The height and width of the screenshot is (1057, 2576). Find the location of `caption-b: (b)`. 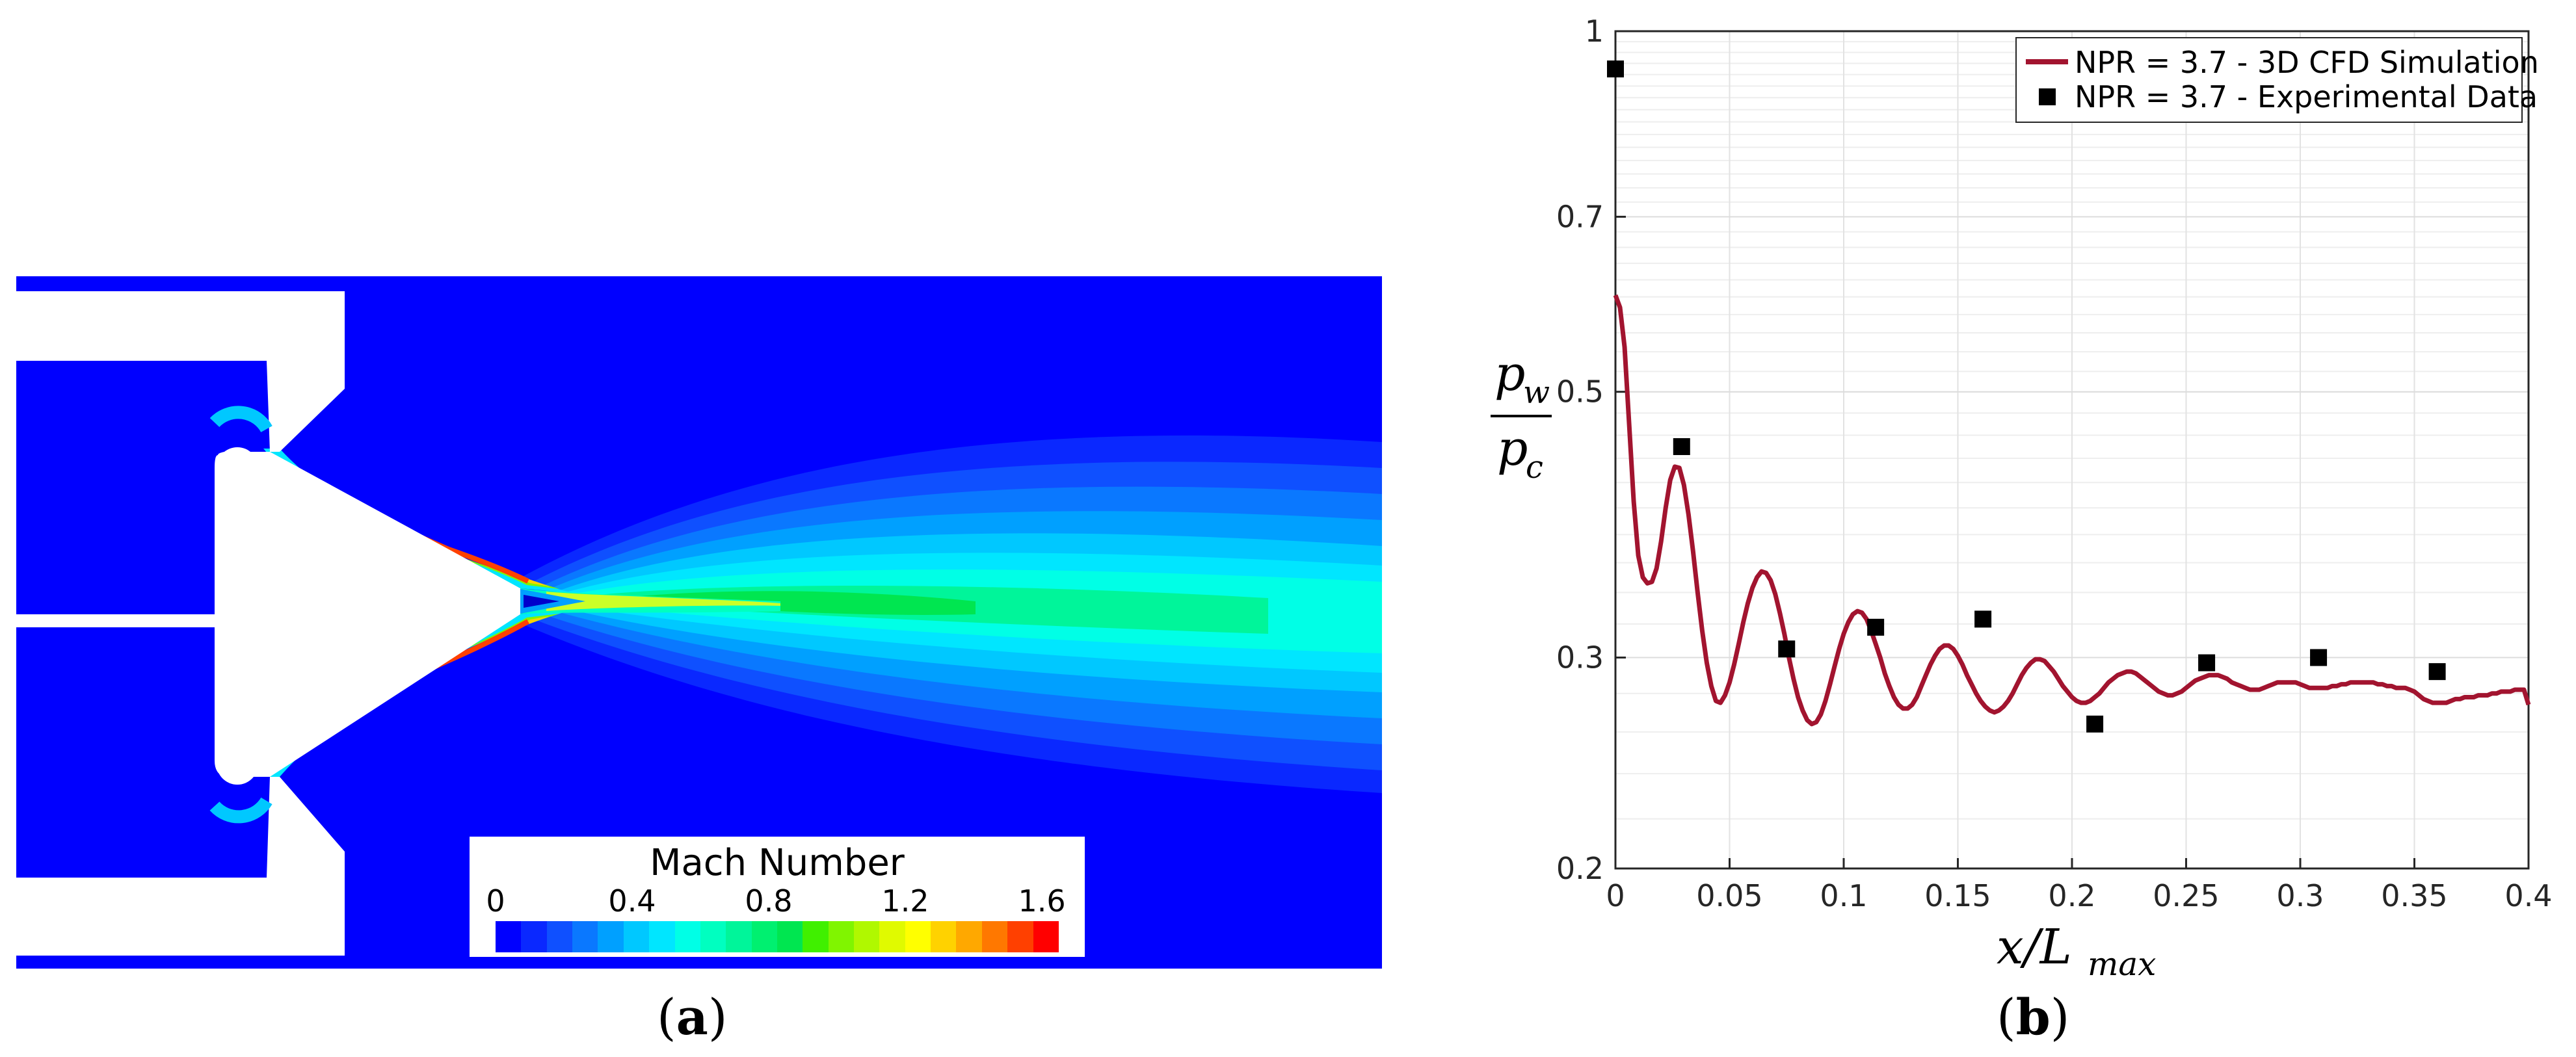

caption-b: (b) is located at coordinates (2033, 1017).